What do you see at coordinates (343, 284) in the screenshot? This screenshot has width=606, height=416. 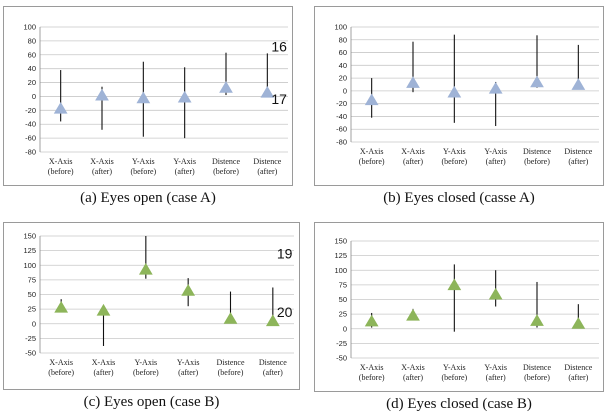 I see `y-tick-label: 75` at bounding box center [343, 284].